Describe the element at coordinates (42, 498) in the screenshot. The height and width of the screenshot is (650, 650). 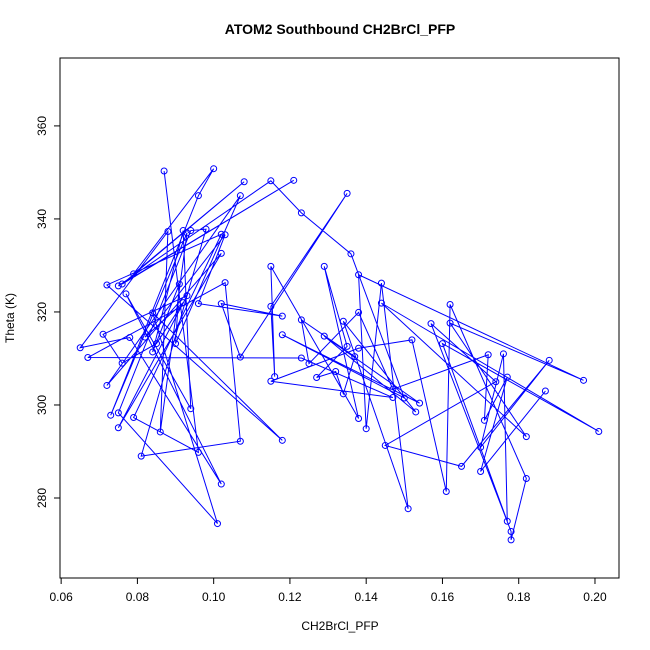
I see `y-tick-label: 280` at that location.